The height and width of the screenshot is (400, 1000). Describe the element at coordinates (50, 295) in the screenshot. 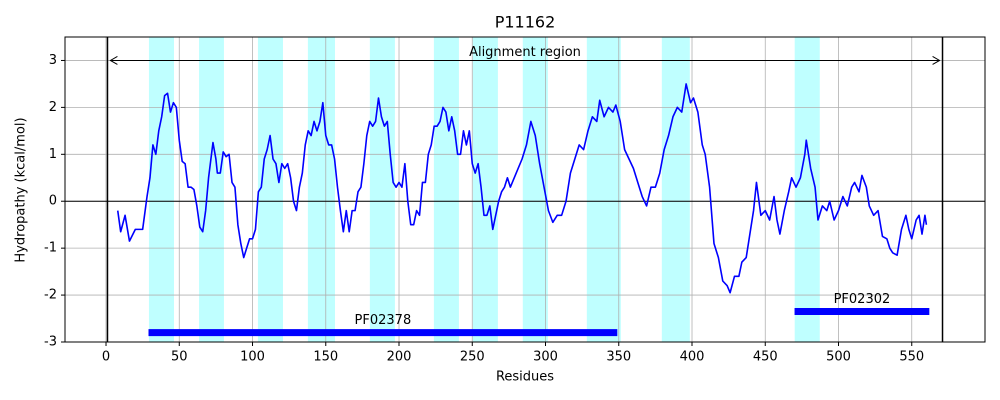

I see `y-tick-label: -2` at that location.